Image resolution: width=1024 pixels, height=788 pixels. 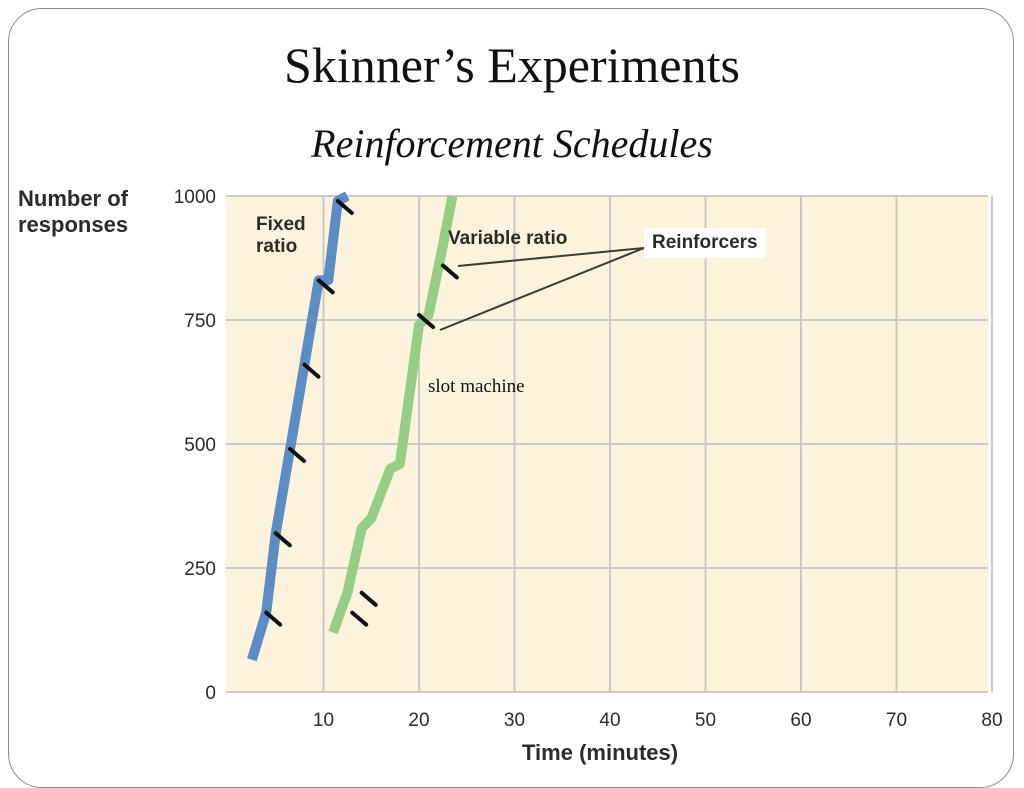 I want to click on variable-ratio-label: Variable ratio, so click(x=508, y=238).